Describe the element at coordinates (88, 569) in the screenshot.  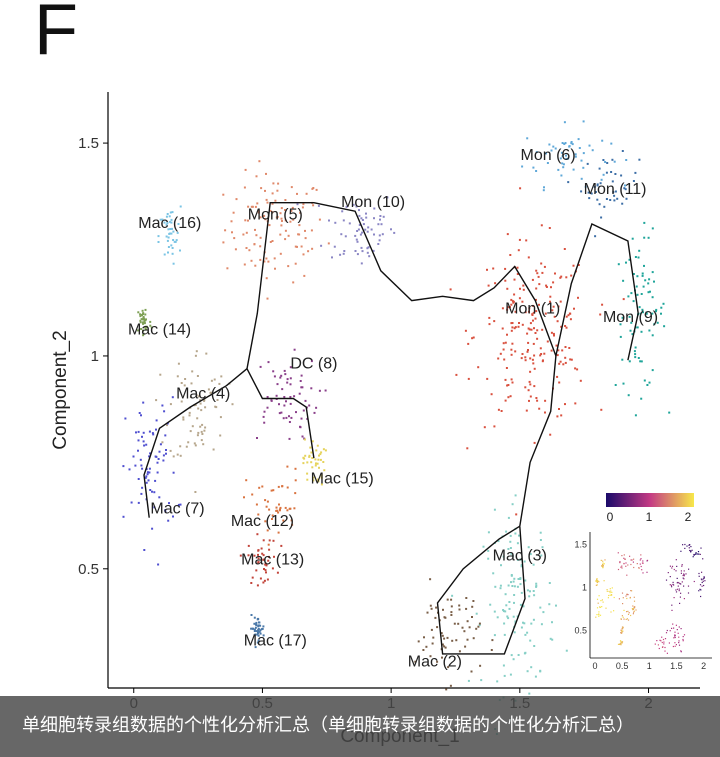
I see `y-tick-label: 0.5` at that location.